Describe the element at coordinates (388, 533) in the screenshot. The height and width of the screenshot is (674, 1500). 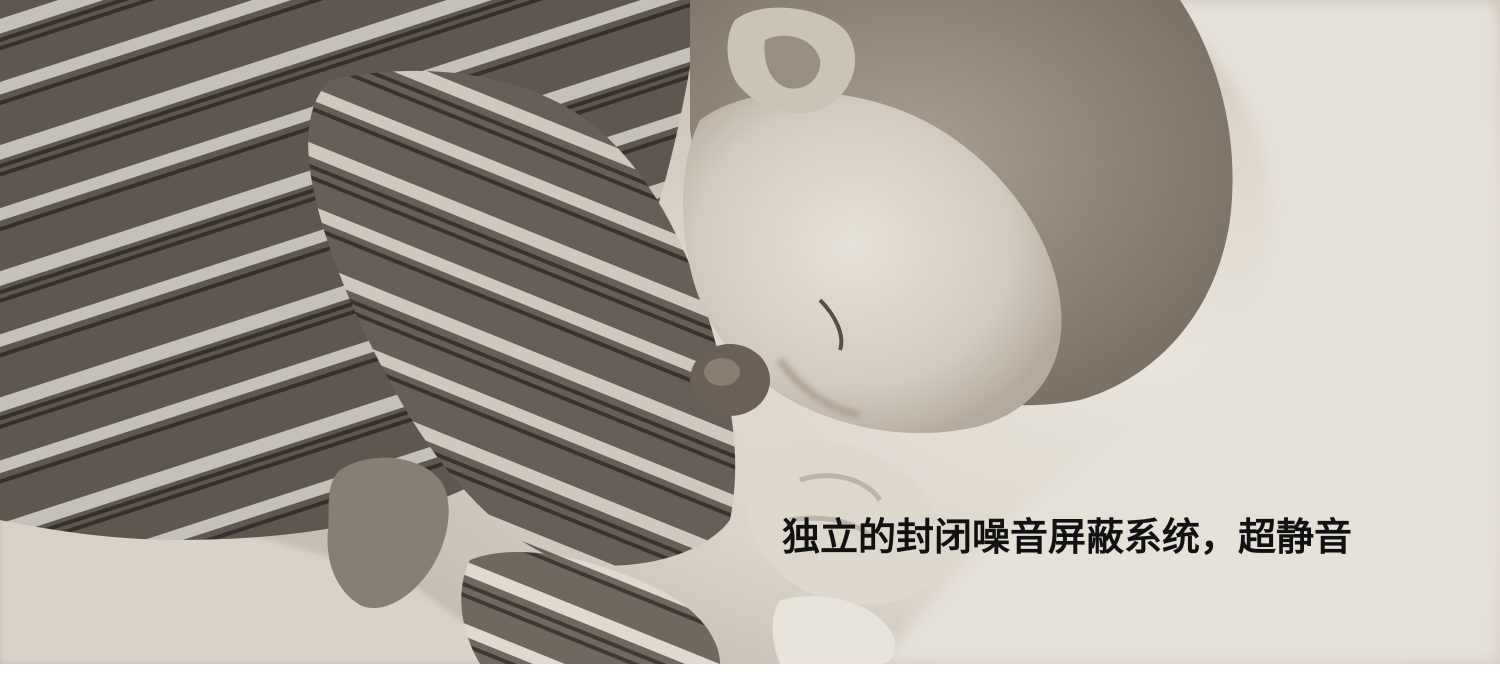
I see `strap-clip` at that location.